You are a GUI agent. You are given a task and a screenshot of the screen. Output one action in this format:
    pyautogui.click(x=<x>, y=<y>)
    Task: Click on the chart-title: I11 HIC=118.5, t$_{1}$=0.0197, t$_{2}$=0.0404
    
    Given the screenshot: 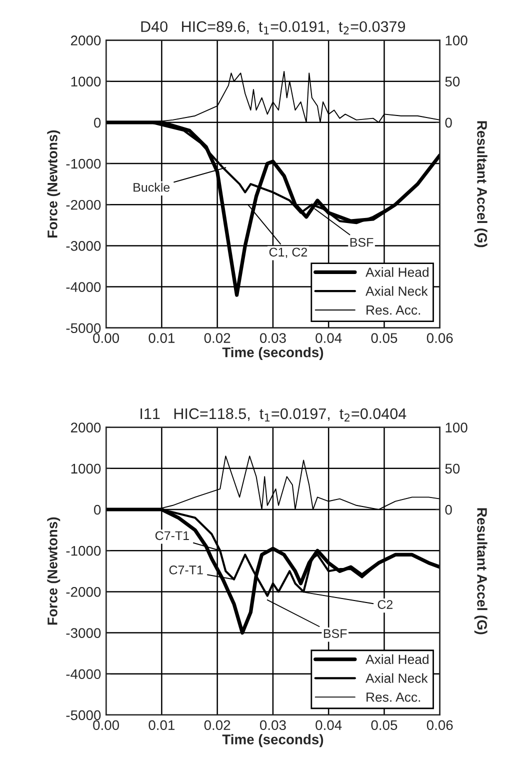 What is the action you would take?
    pyautogui.click(x=273, y=415)
    